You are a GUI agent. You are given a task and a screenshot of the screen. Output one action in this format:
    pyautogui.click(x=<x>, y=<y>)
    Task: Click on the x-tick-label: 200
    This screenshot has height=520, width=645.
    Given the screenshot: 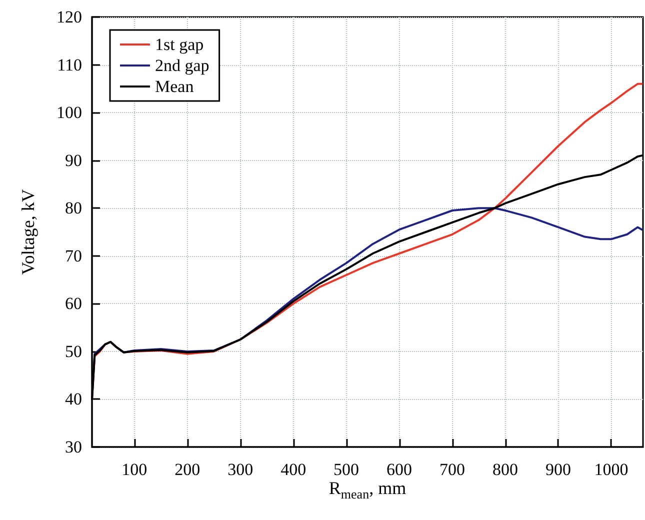 What is the action you would take?
    pyautogui.click(x=187, y=469)
    